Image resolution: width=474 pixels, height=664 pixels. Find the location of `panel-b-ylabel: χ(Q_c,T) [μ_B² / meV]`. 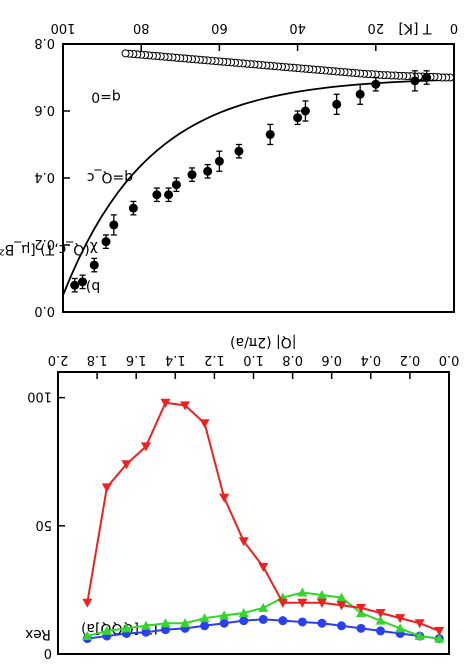

panel-b-ylabel: χ(Q_c,T) [μ_B² / meV] is located at coordinates (49, 249).